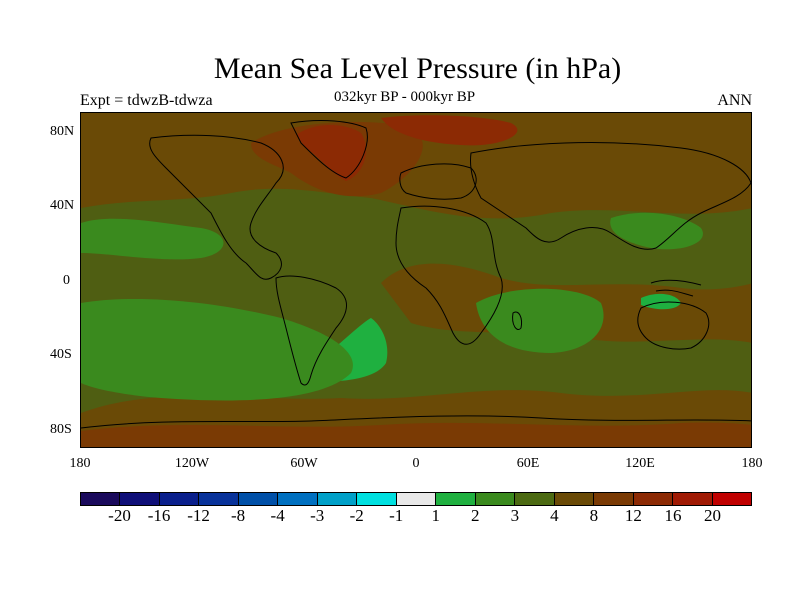 Image resolution: width=800 pixels, height=600 pixels. Describe the element at coordinates (515, 515) in the screenshot. I see `colorbar-label-10: 3` at that location.